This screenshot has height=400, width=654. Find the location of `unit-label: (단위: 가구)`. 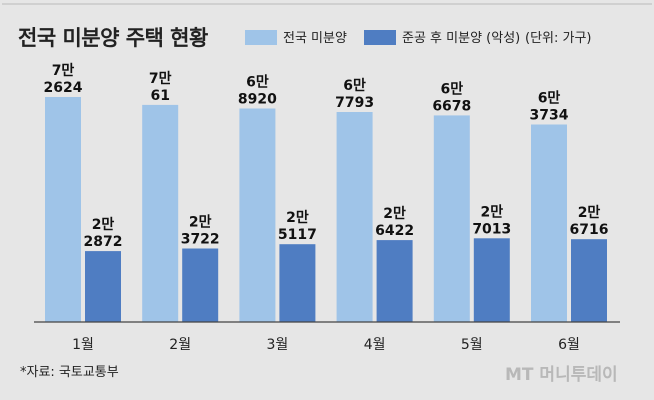

unit-label: (단위: 가구) is located at coordinates (558, 38).